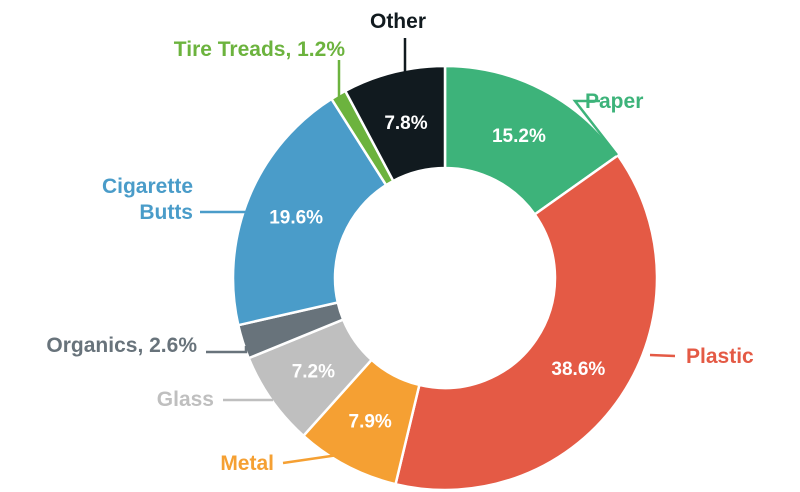 The width and height of the screenshot is (800, 492). I want to click on category-label-plastic: Plastic, so click(720, 356).